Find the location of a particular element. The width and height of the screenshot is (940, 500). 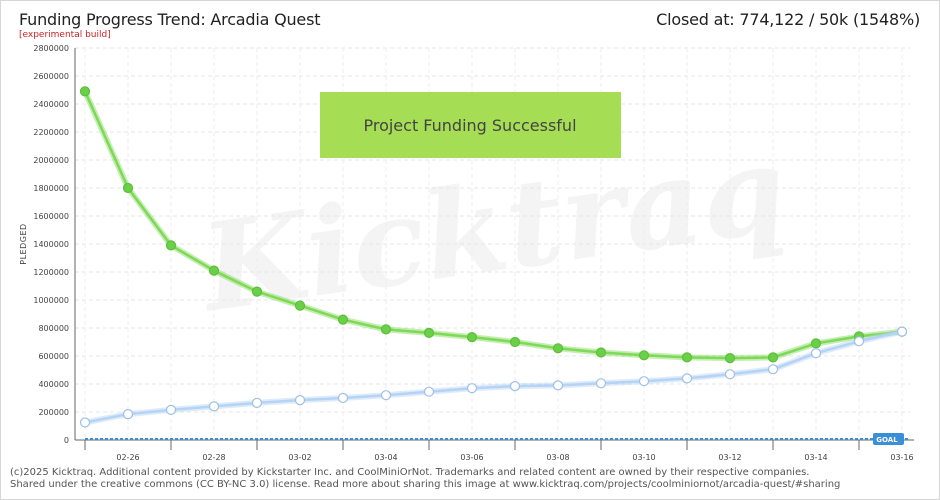

goal-line-group: GOAL is located at coordinates (497, 439).